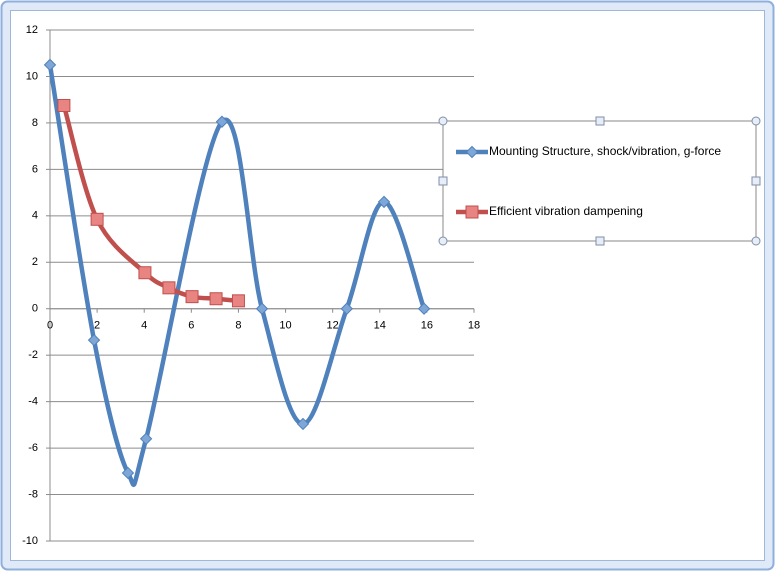 This screenshot has height=571, width=775. I want to click on legend-label: Efficient vibration dampening, so click(566, 211).